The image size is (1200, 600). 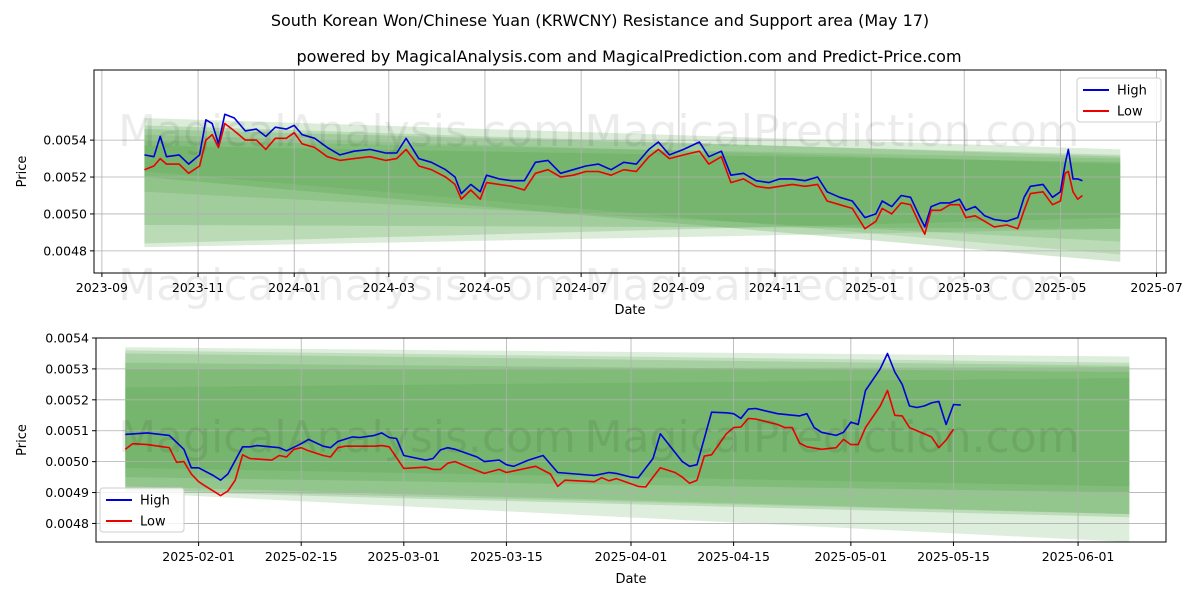 I want to click on x-tick-label: 2024-01, so click(x=294, y=287).